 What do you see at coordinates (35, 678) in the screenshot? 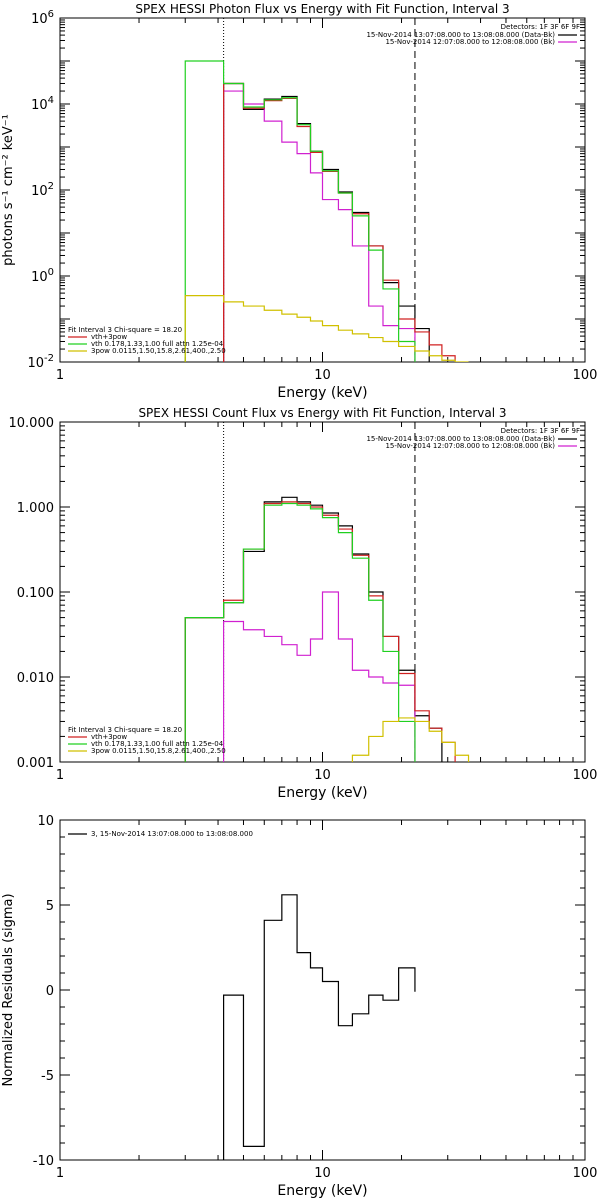
I see `y-tick-label: 0.010` at bounding box center [35, 678].